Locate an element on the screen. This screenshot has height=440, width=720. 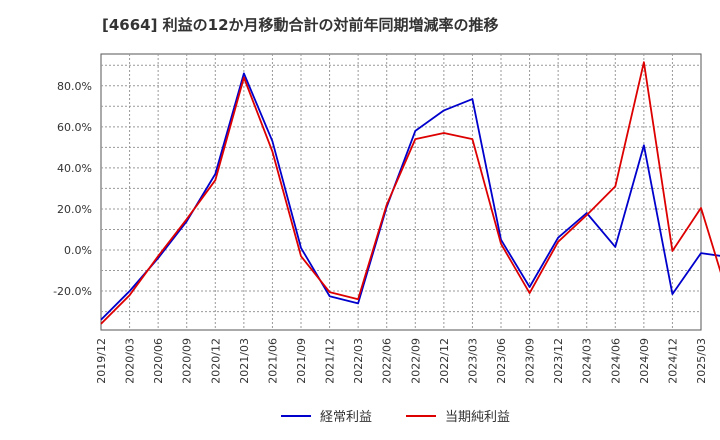
x-tick-label: 2021/12 is located at coordinates (330, 361).